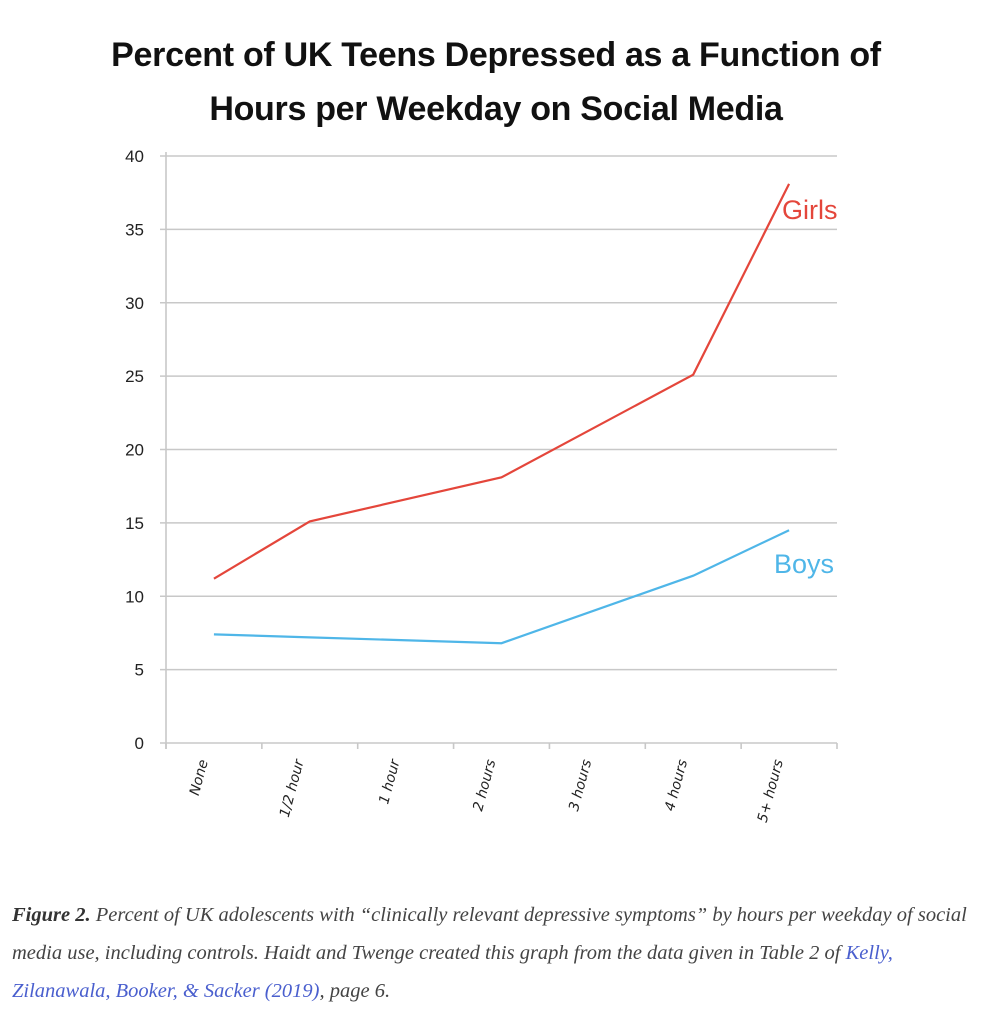  I want to click on y-tick-label: 25, so click(134, 376).